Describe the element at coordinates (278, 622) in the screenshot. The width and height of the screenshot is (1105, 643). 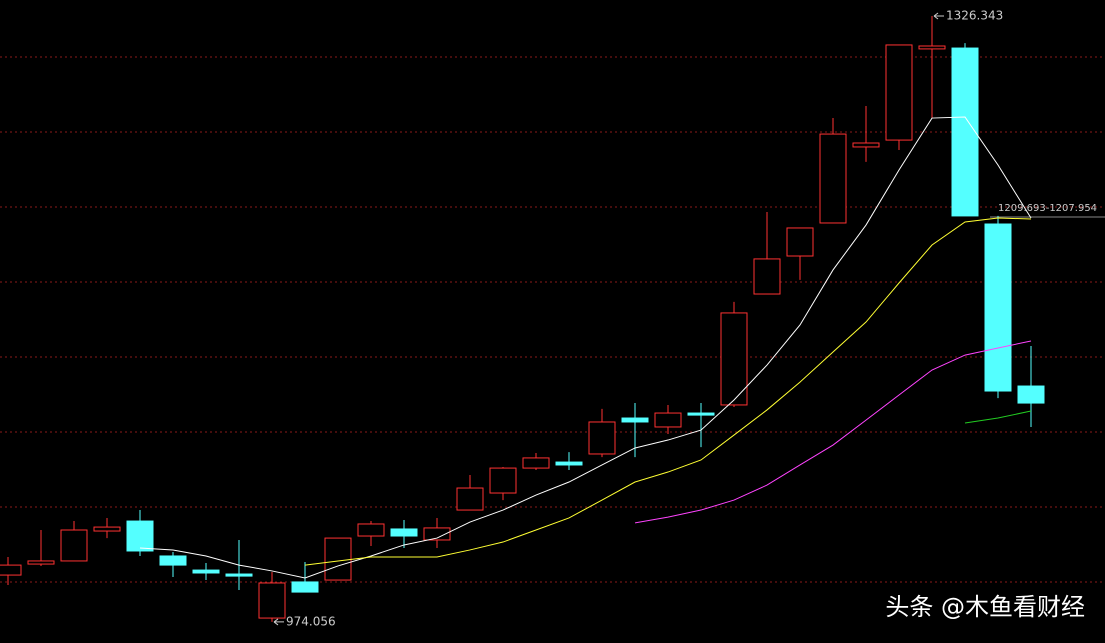
I see `min-arrow` at that location.